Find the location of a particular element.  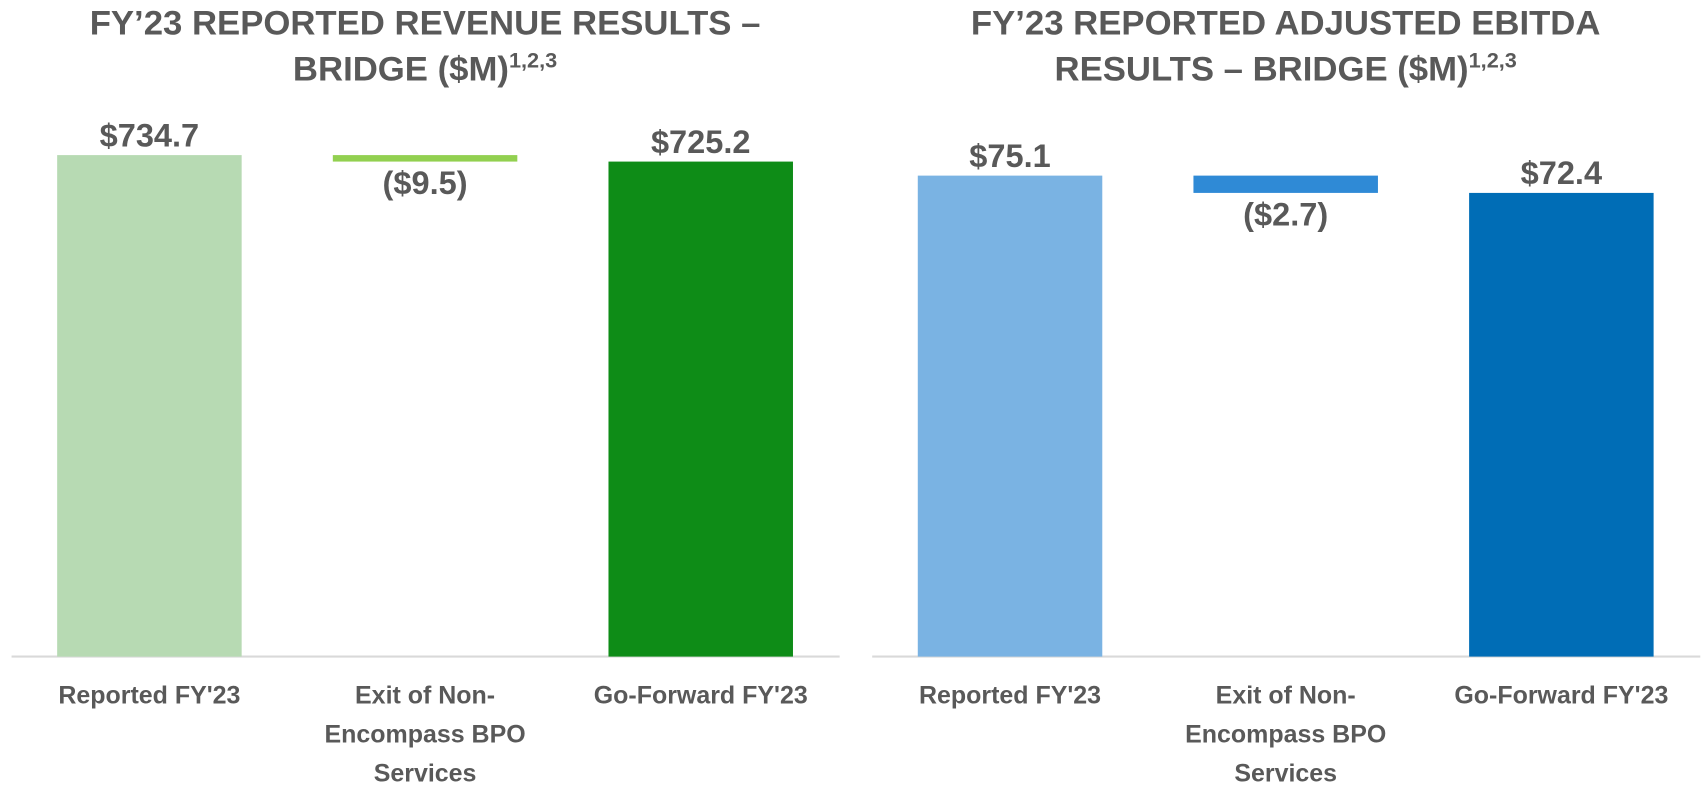

title-line: FY’23 REPORTED ADJUSTED EBITDA is located at coordinates (1286, 24).